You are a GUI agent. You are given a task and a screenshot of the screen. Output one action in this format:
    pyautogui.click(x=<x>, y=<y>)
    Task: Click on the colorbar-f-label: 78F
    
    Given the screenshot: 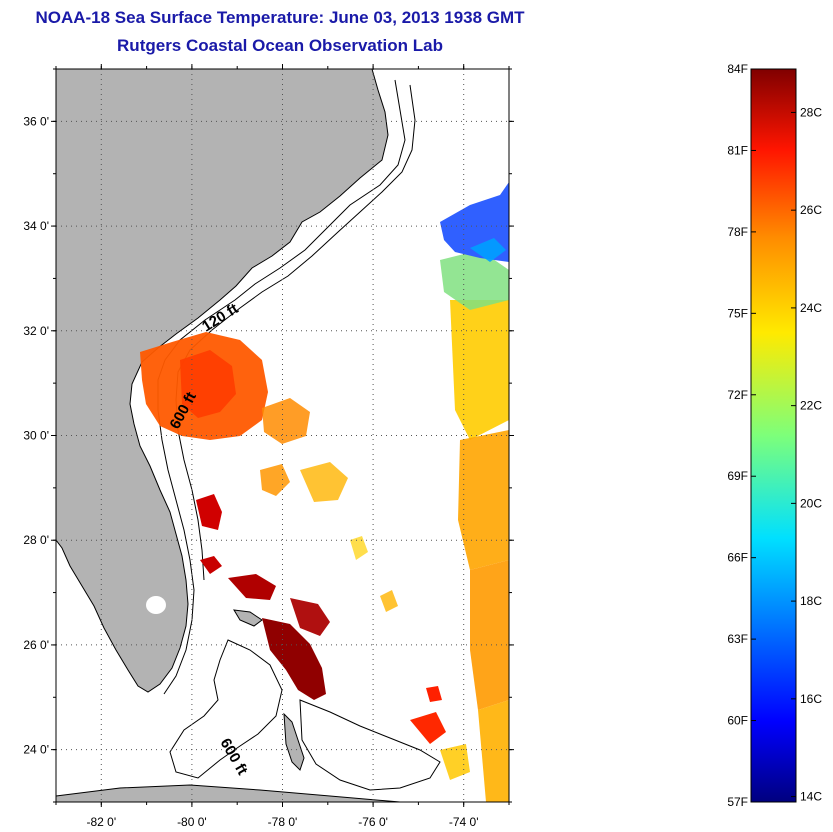 What is the action you would take?
    pyautogui.click(x=737, y=232)
    